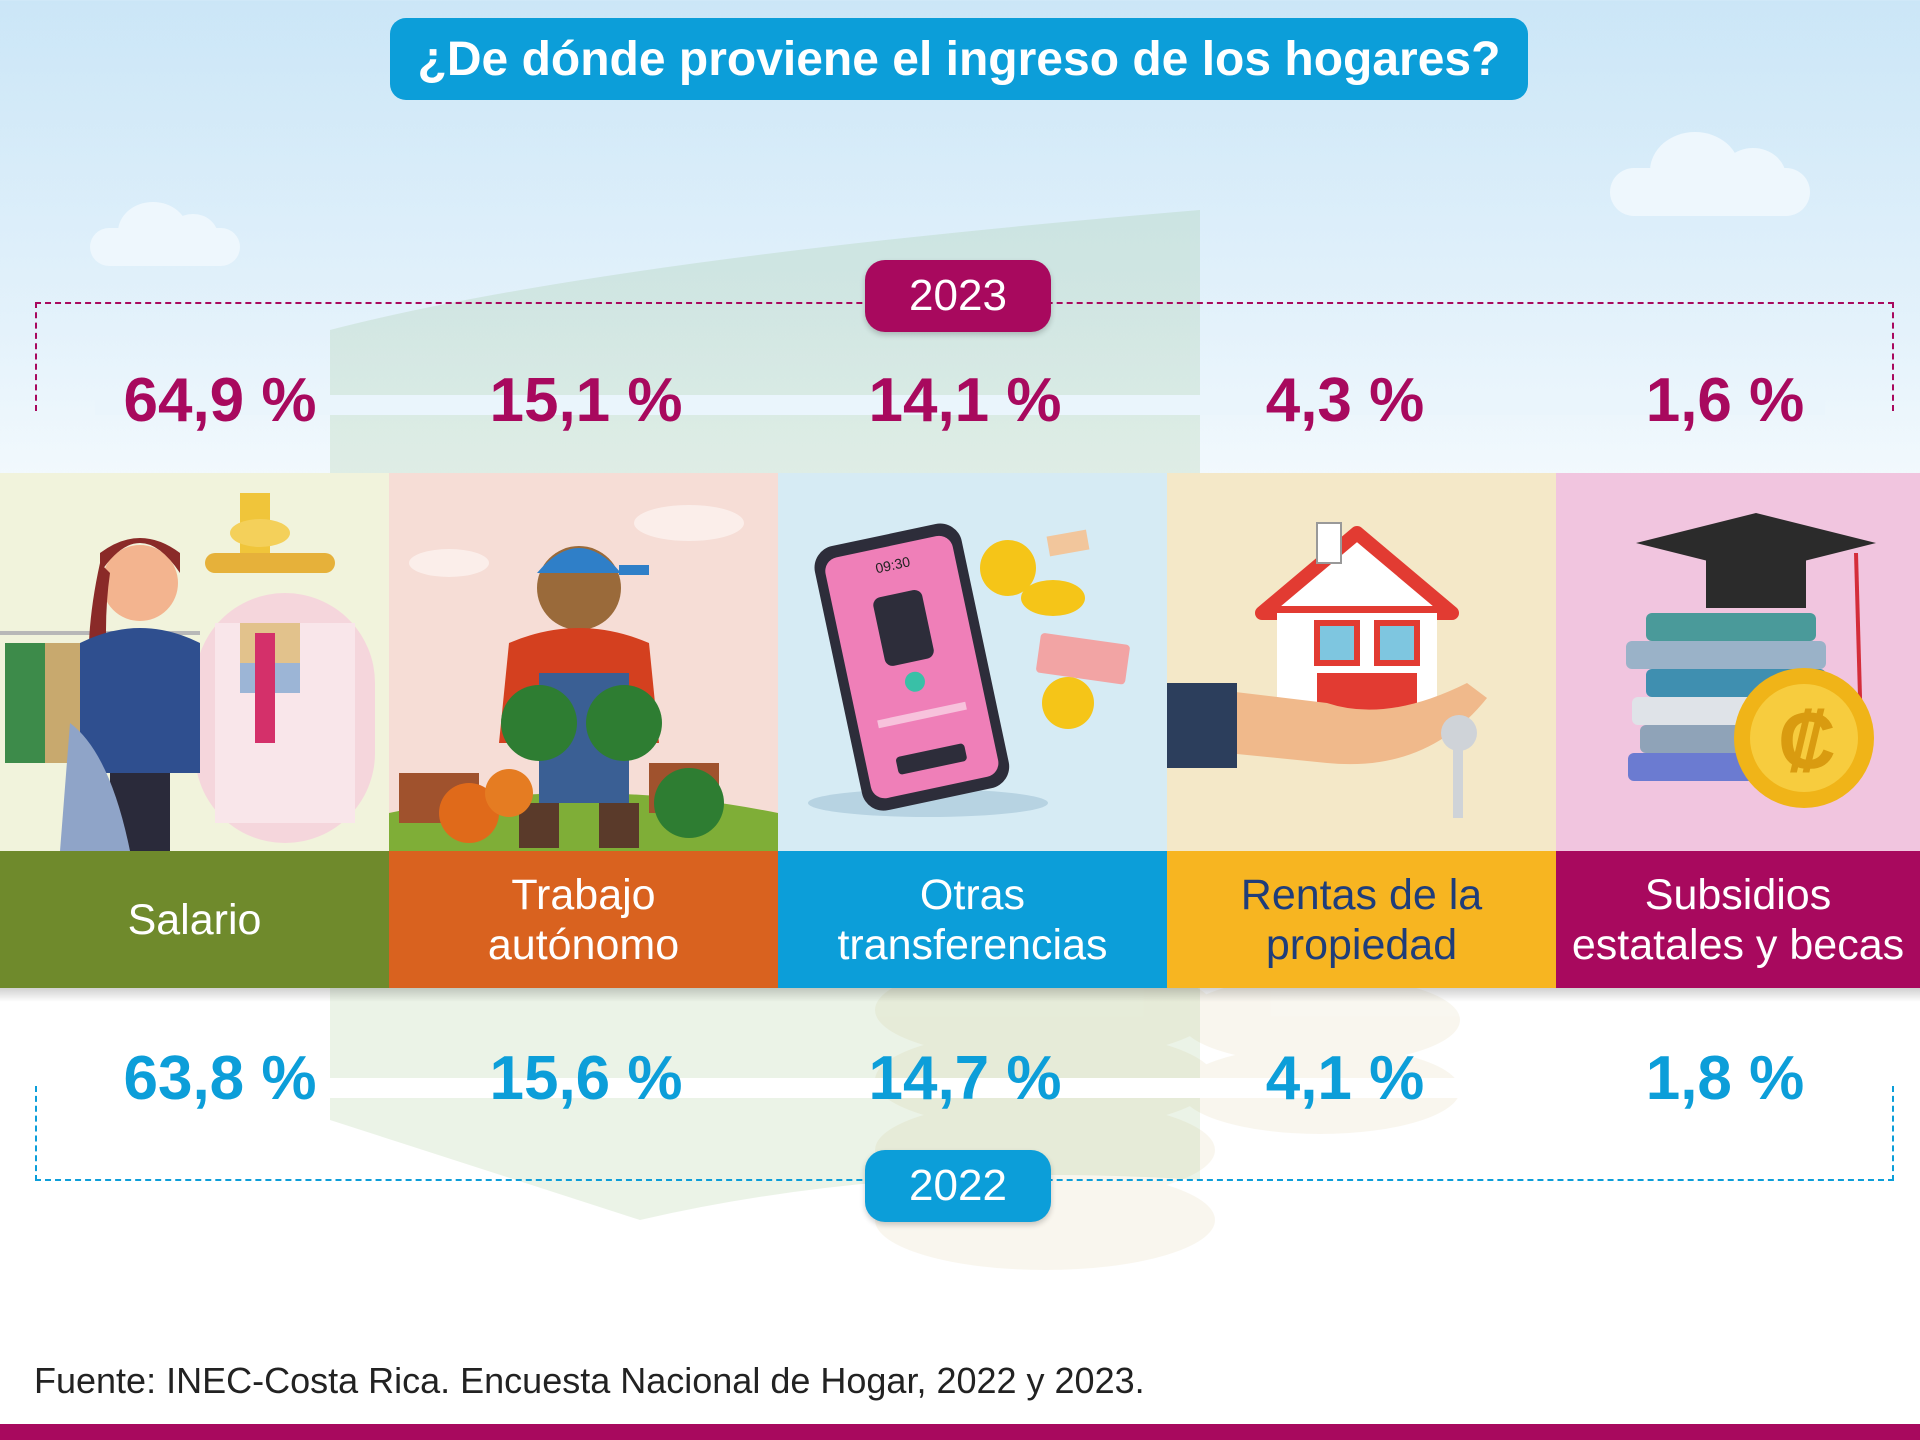  Describe the element at coordinates (1345, 400) in the screenshot. I see `pct-2023-rentas: 4,3 %` at that location.